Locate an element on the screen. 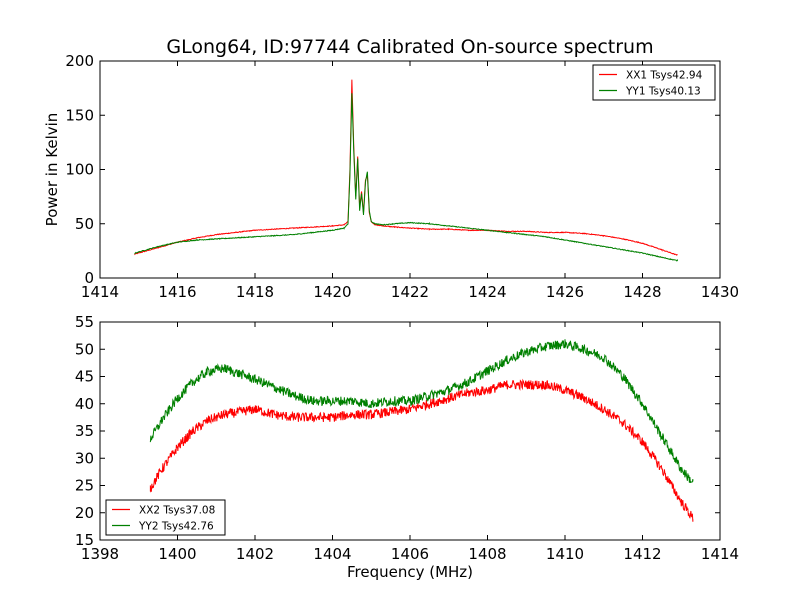 This screenshot has height=600, width=800. legend: XX1 Tsys42.94 YY1 Tsys40.13 is located at coordinates (654, 82).